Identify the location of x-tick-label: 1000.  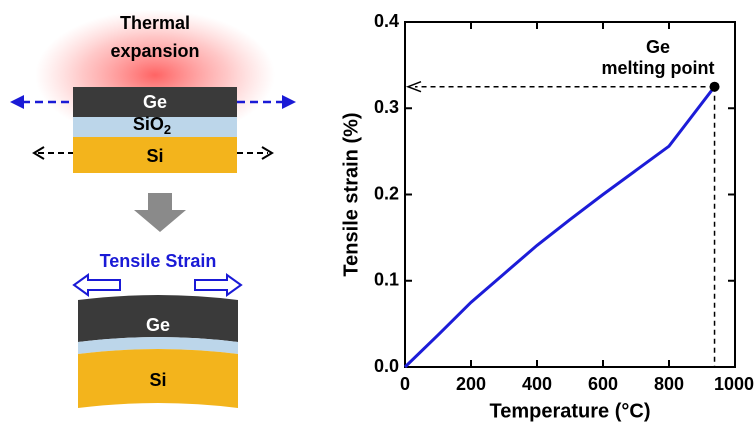
(734, 384).